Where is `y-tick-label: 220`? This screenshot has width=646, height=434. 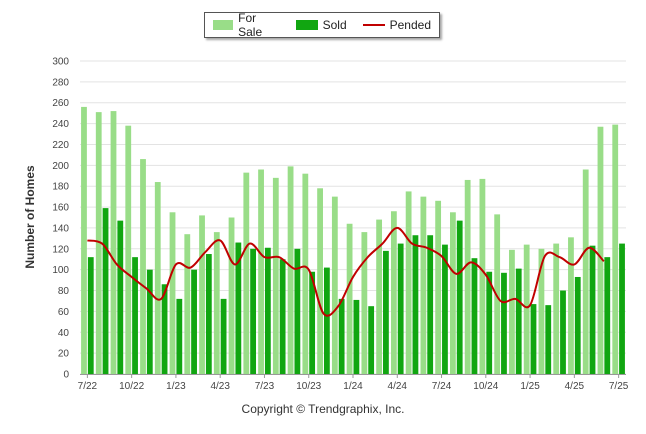 y-tick-label: 220 is located at coordinates (60, 145).